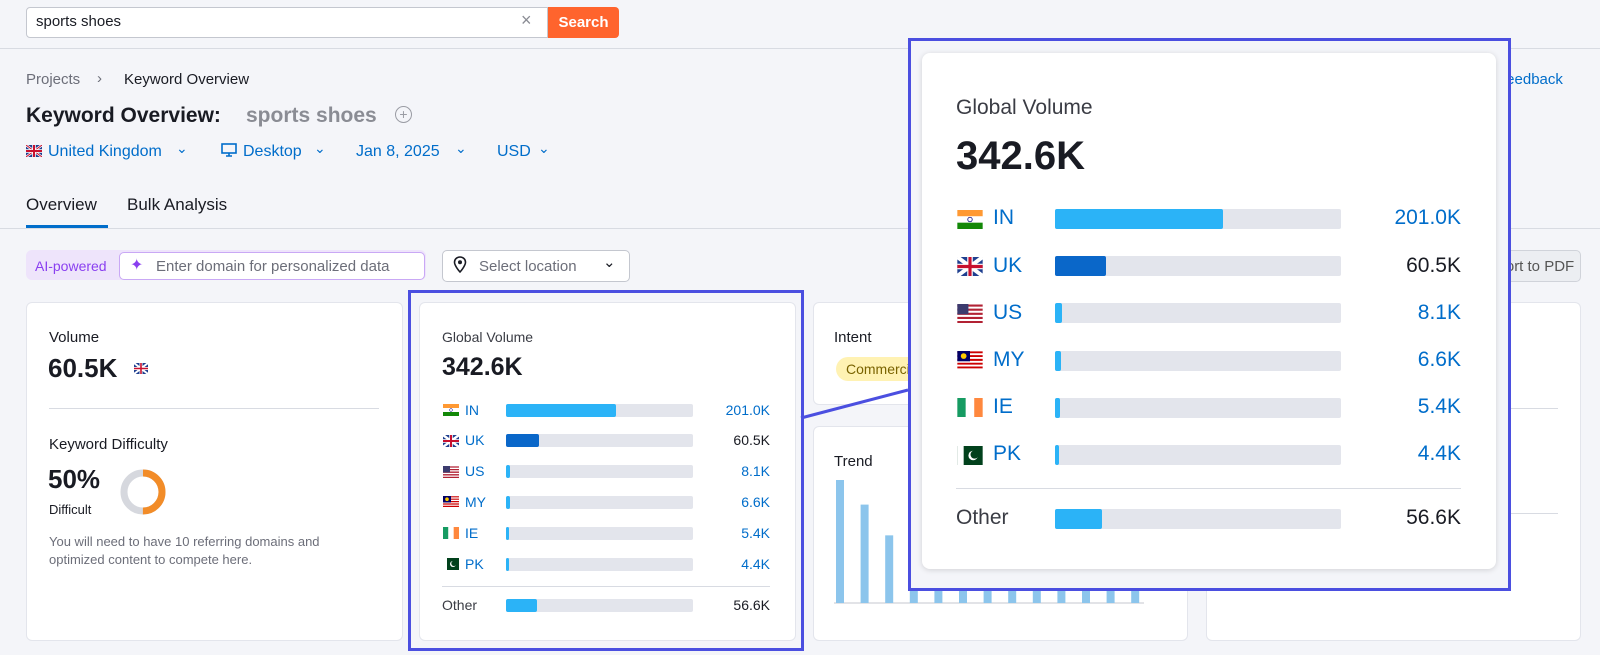  I want to click on country-code: IE, so click(1003, 407).